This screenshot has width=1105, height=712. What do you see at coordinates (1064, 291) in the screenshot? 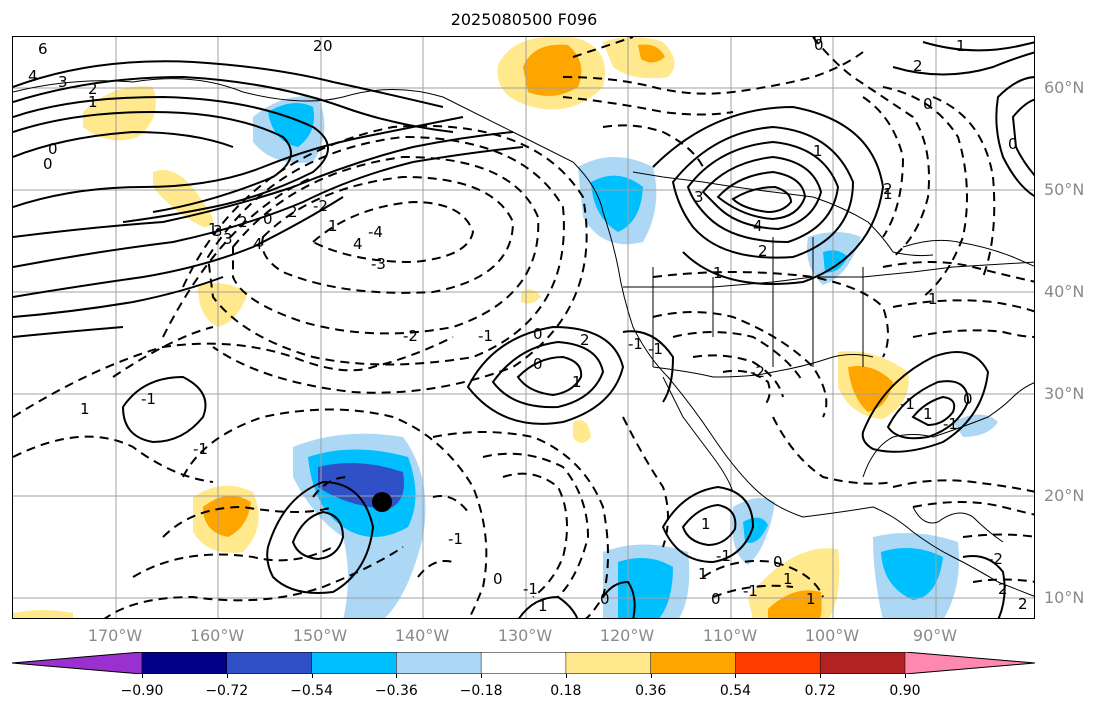
I see `lat-label-40n: 40°N` at bounding box center [1064, 291].